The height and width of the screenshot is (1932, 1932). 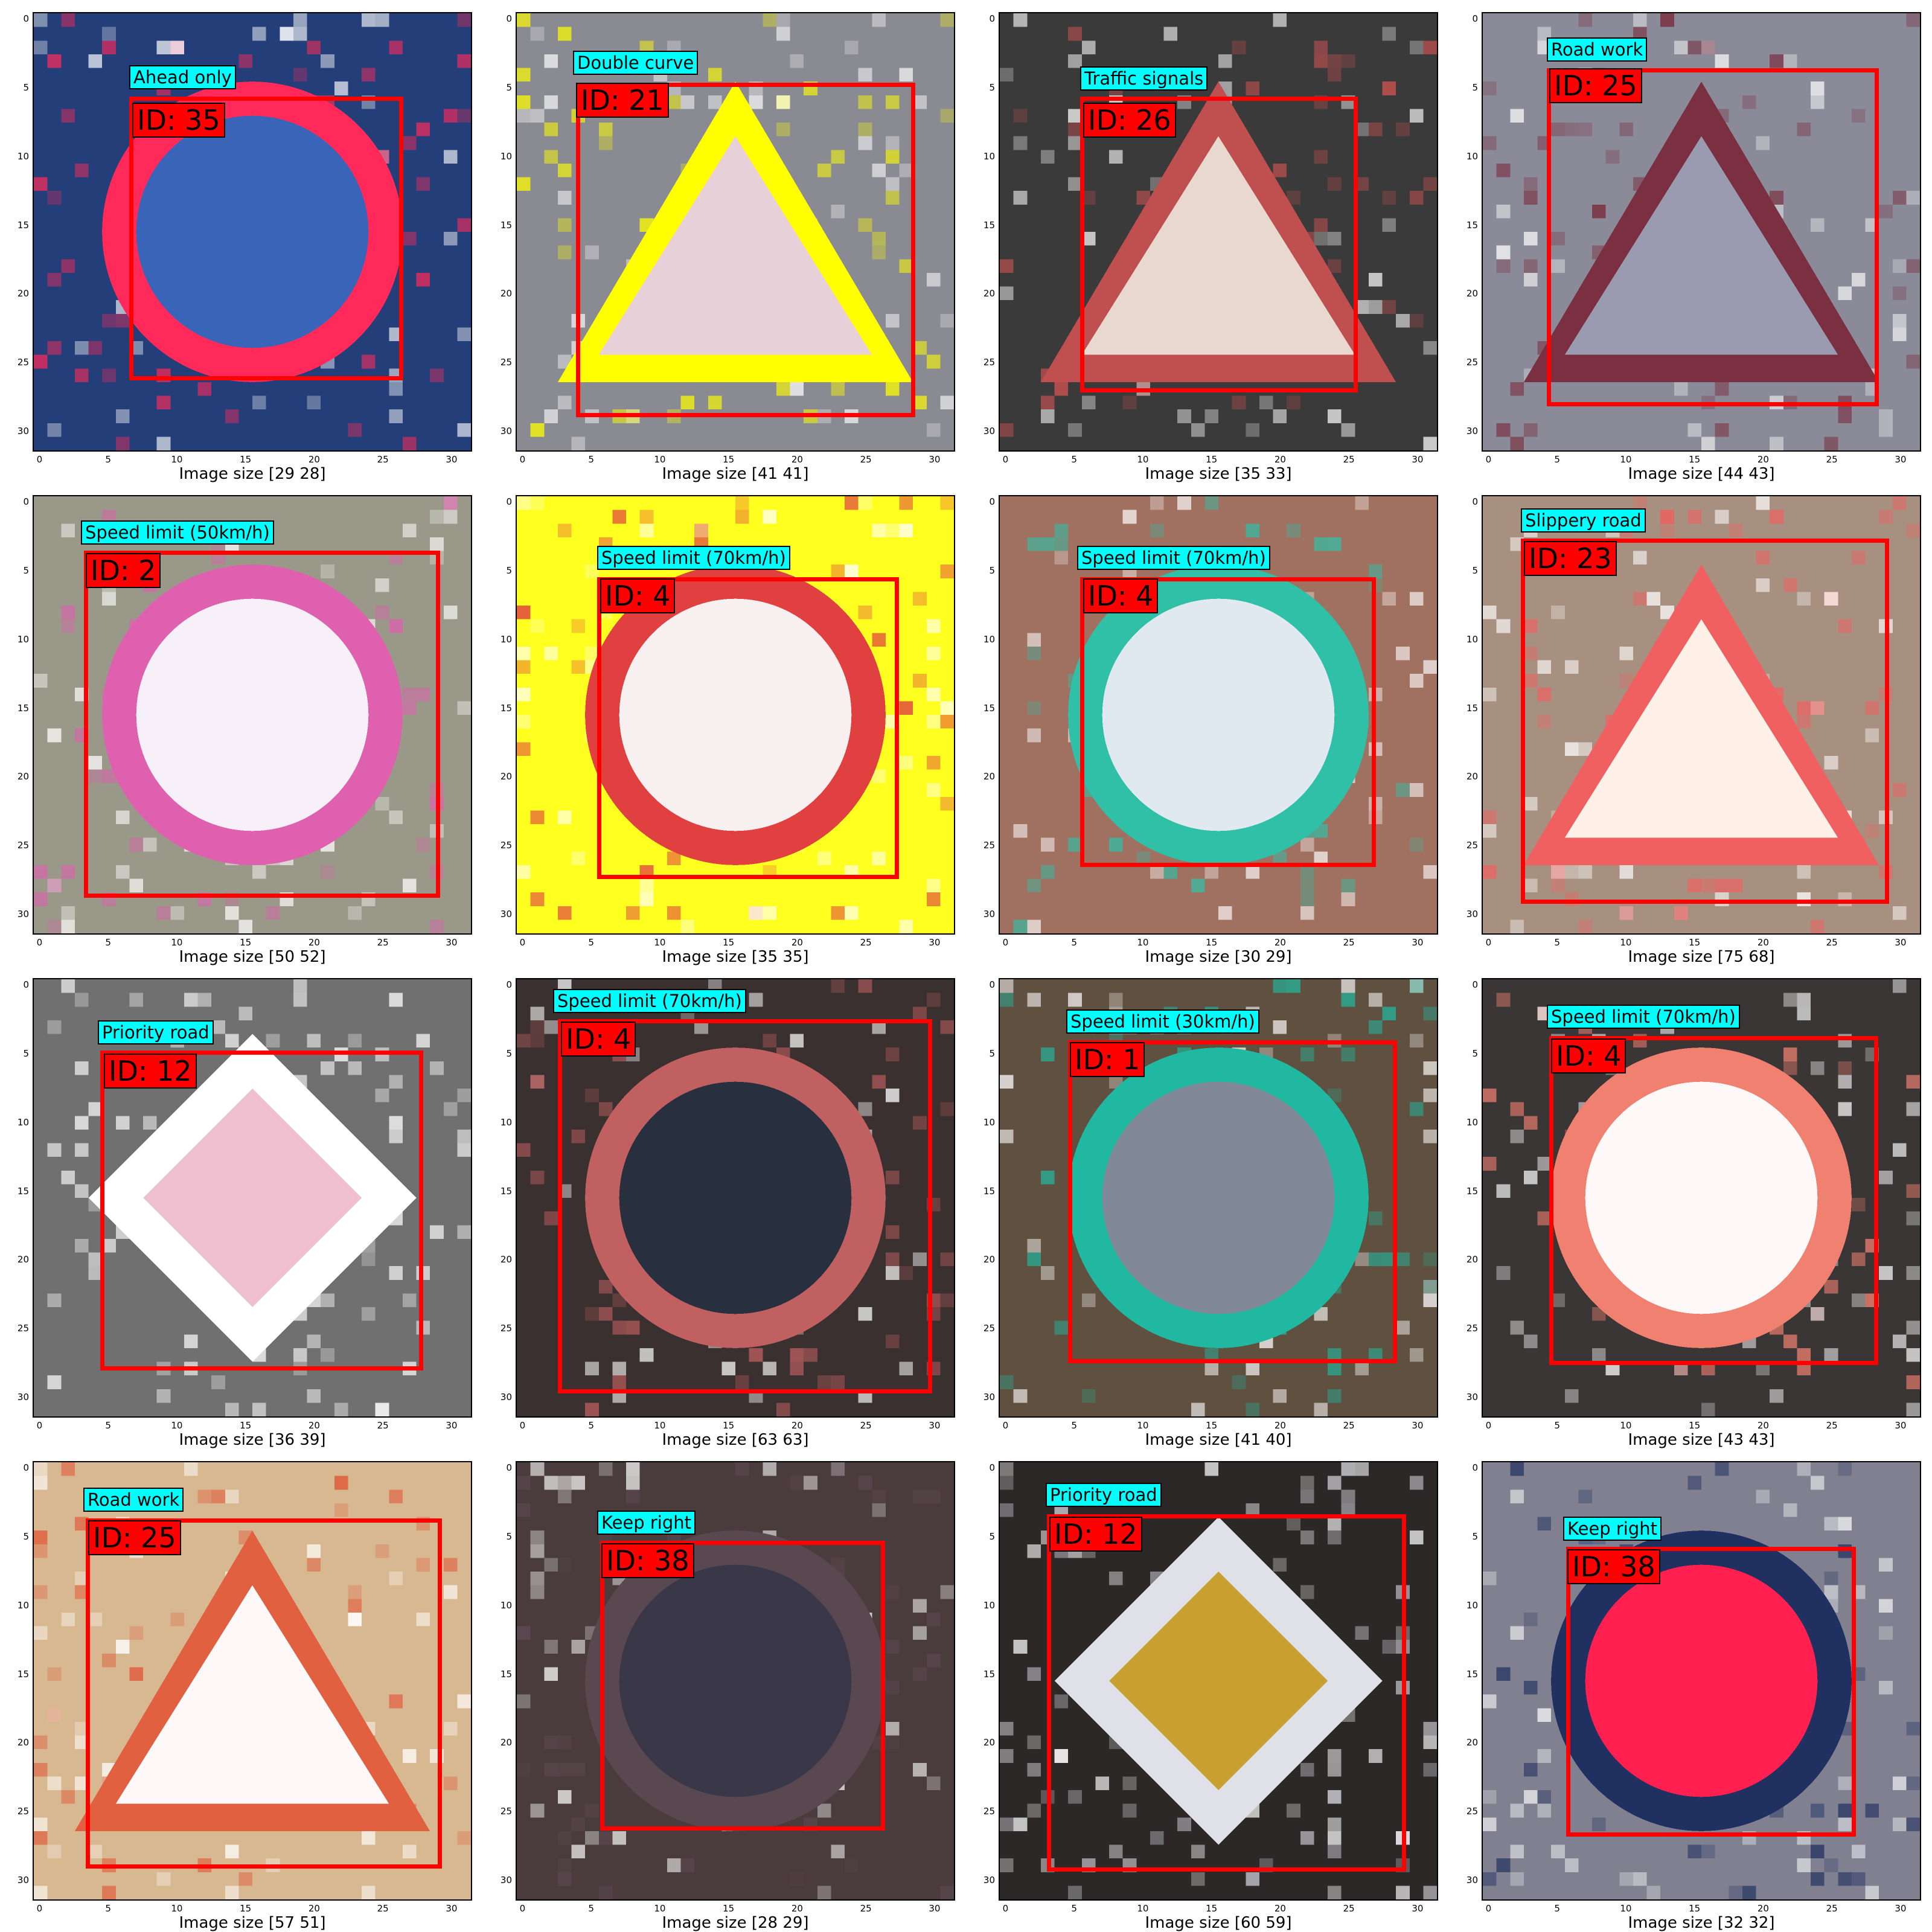 What do you see at coordinates (1162, 1021) in the screenshot?
I see `sign-class-label: Speed limit (30km/h)` at bounding box center [1162, 1021].